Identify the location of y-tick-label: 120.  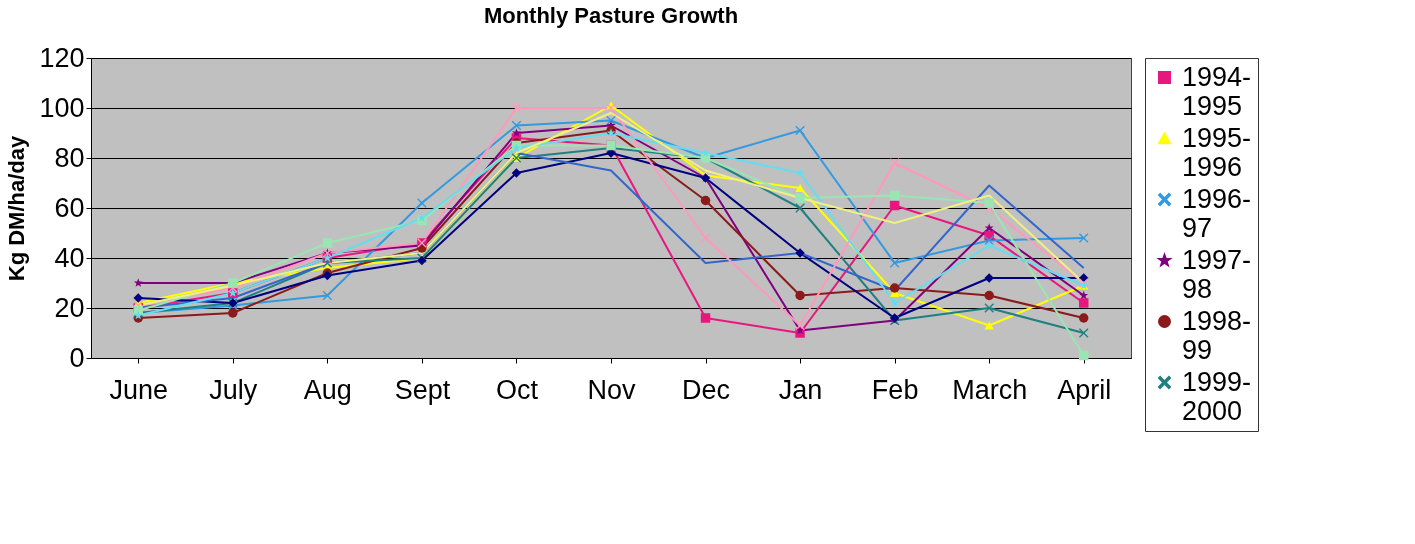
(62, 57).